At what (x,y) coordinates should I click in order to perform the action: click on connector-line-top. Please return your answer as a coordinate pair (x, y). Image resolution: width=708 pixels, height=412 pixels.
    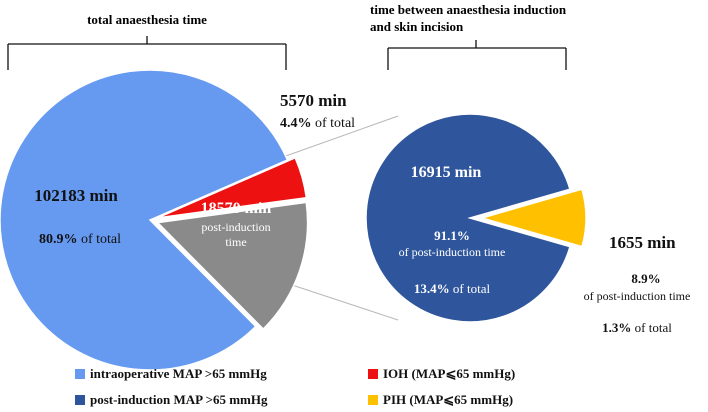
    Looking at the image, I should click on (340, 136).